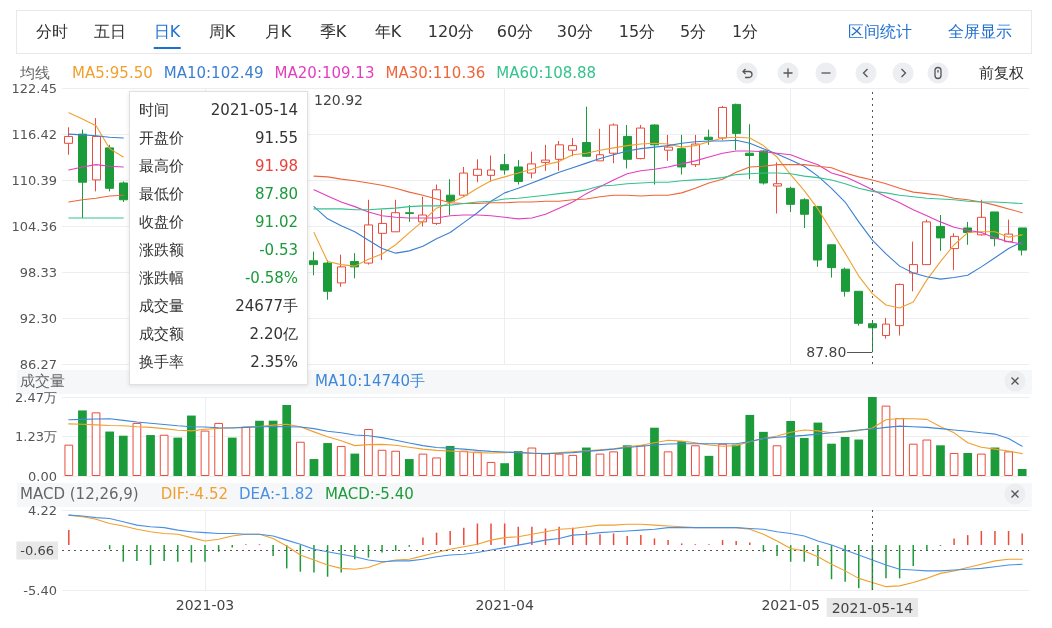  I want to click on annotation: 91.98, so click(276, 166).